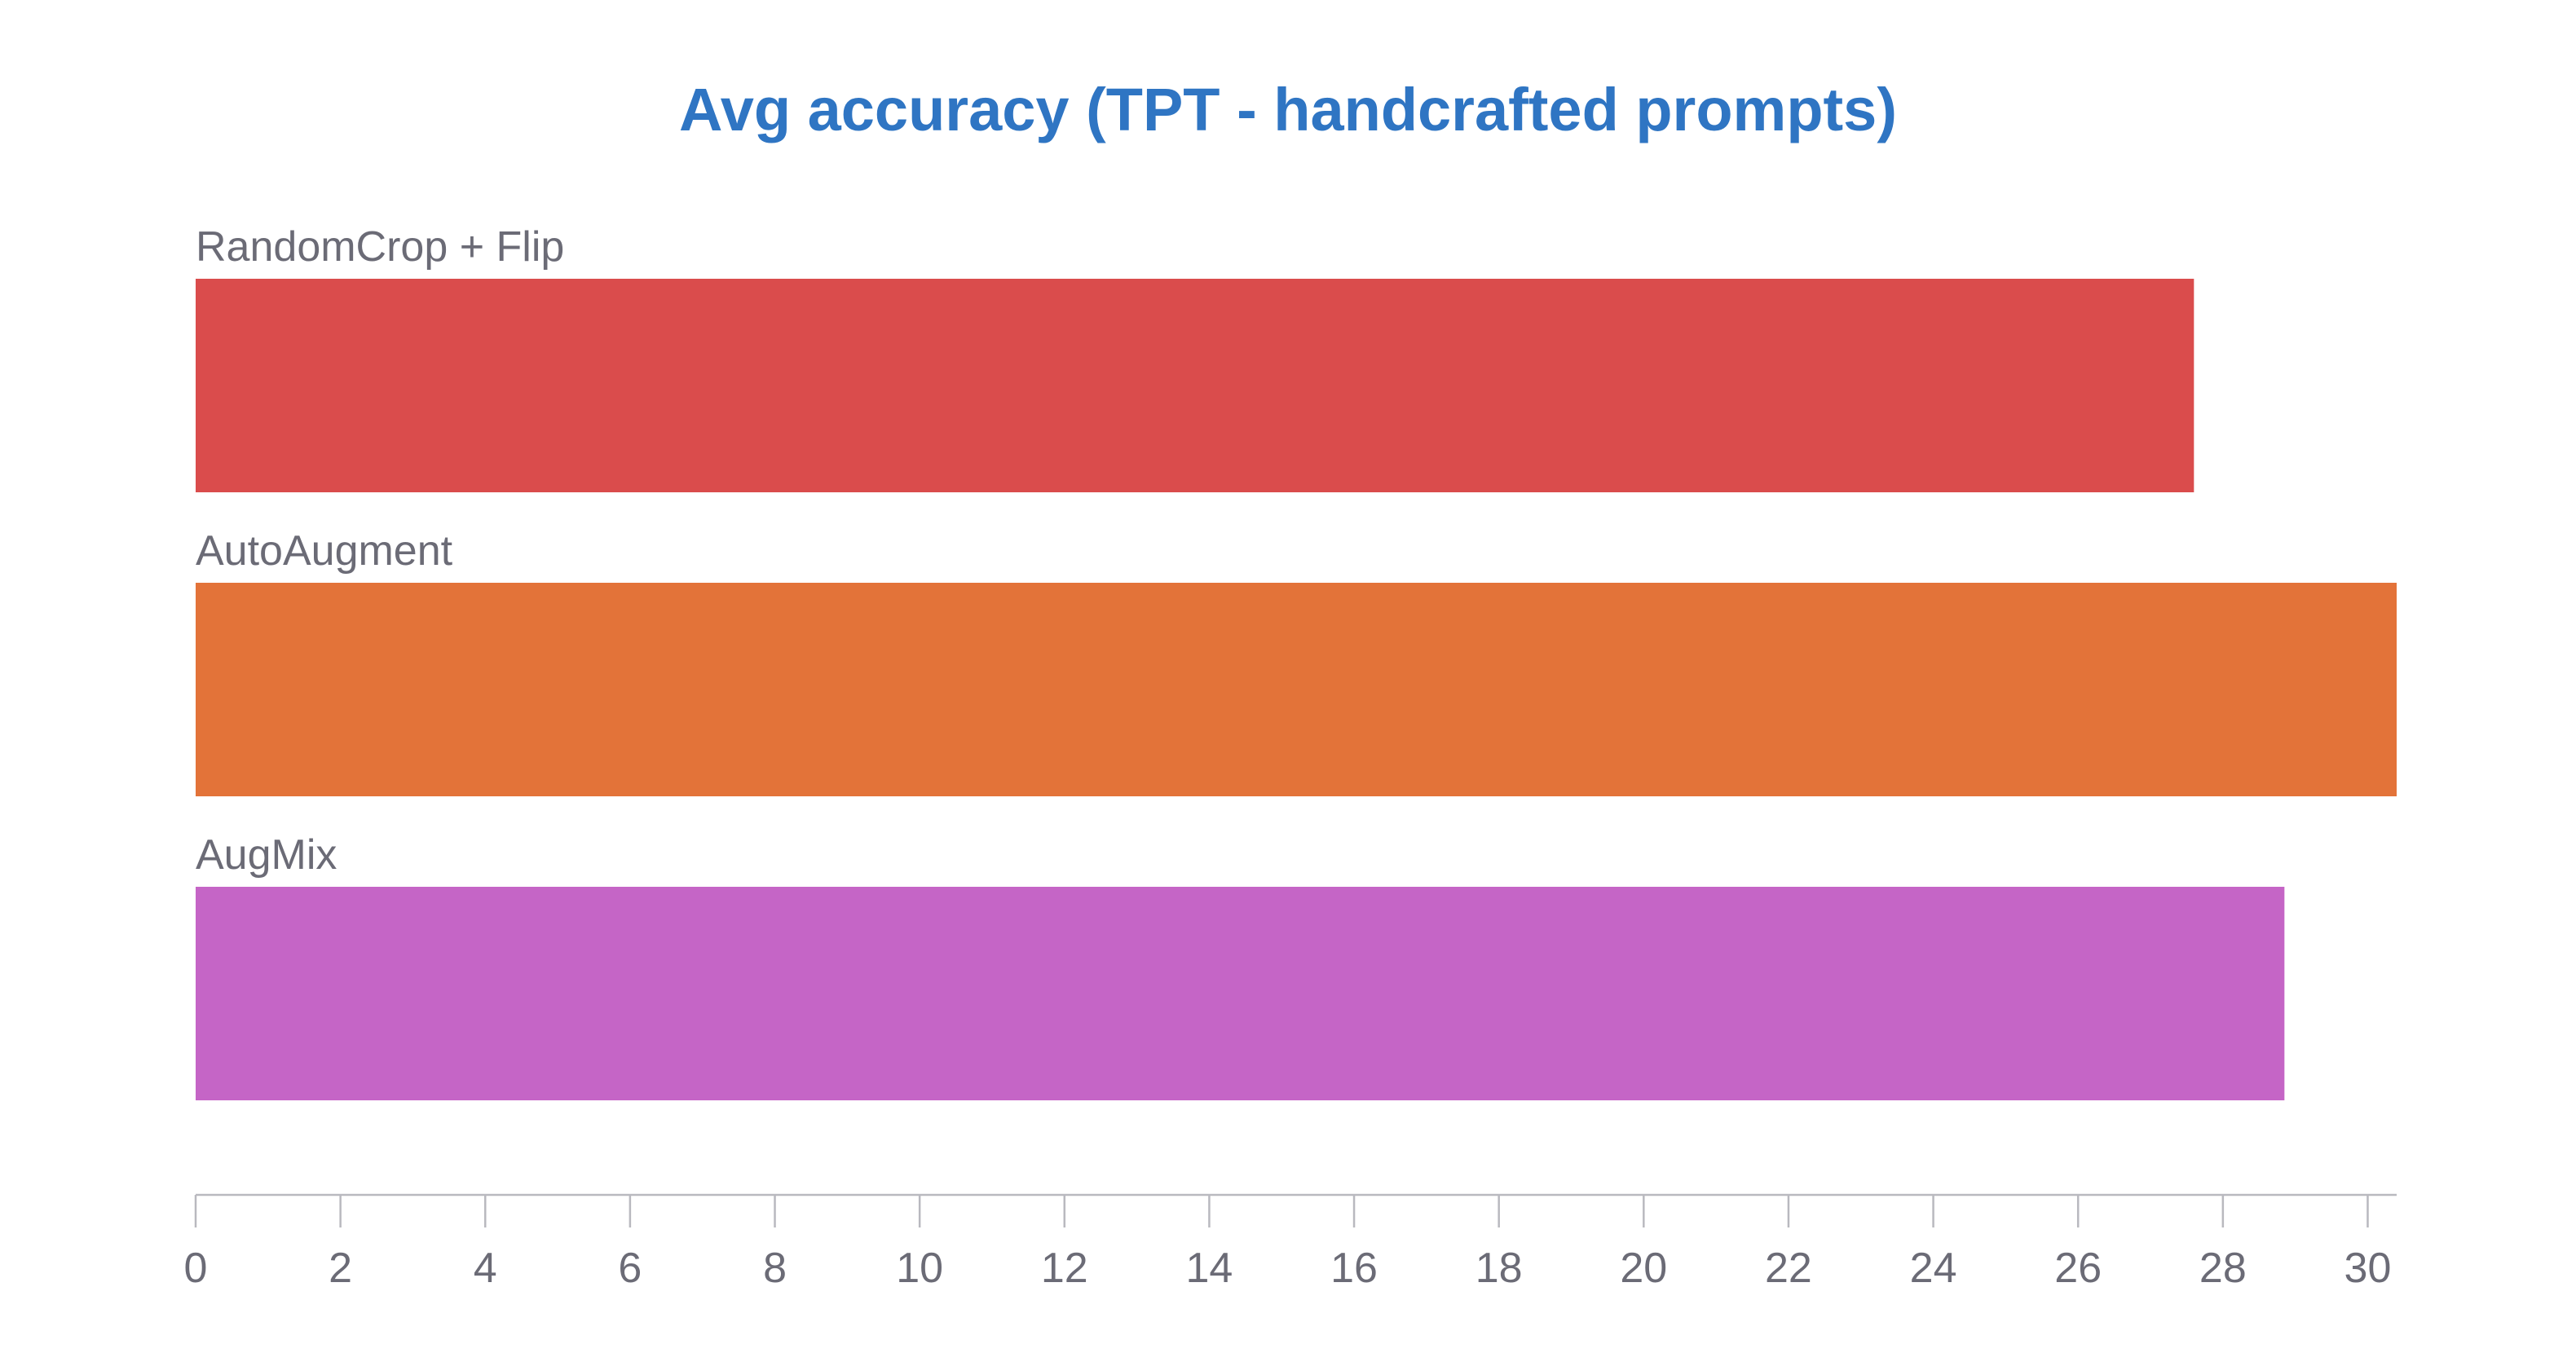 This screenshot has width=2576, height=1353. I want to click on category-label-autoaugment: AutoAugment, so click(324, 551).